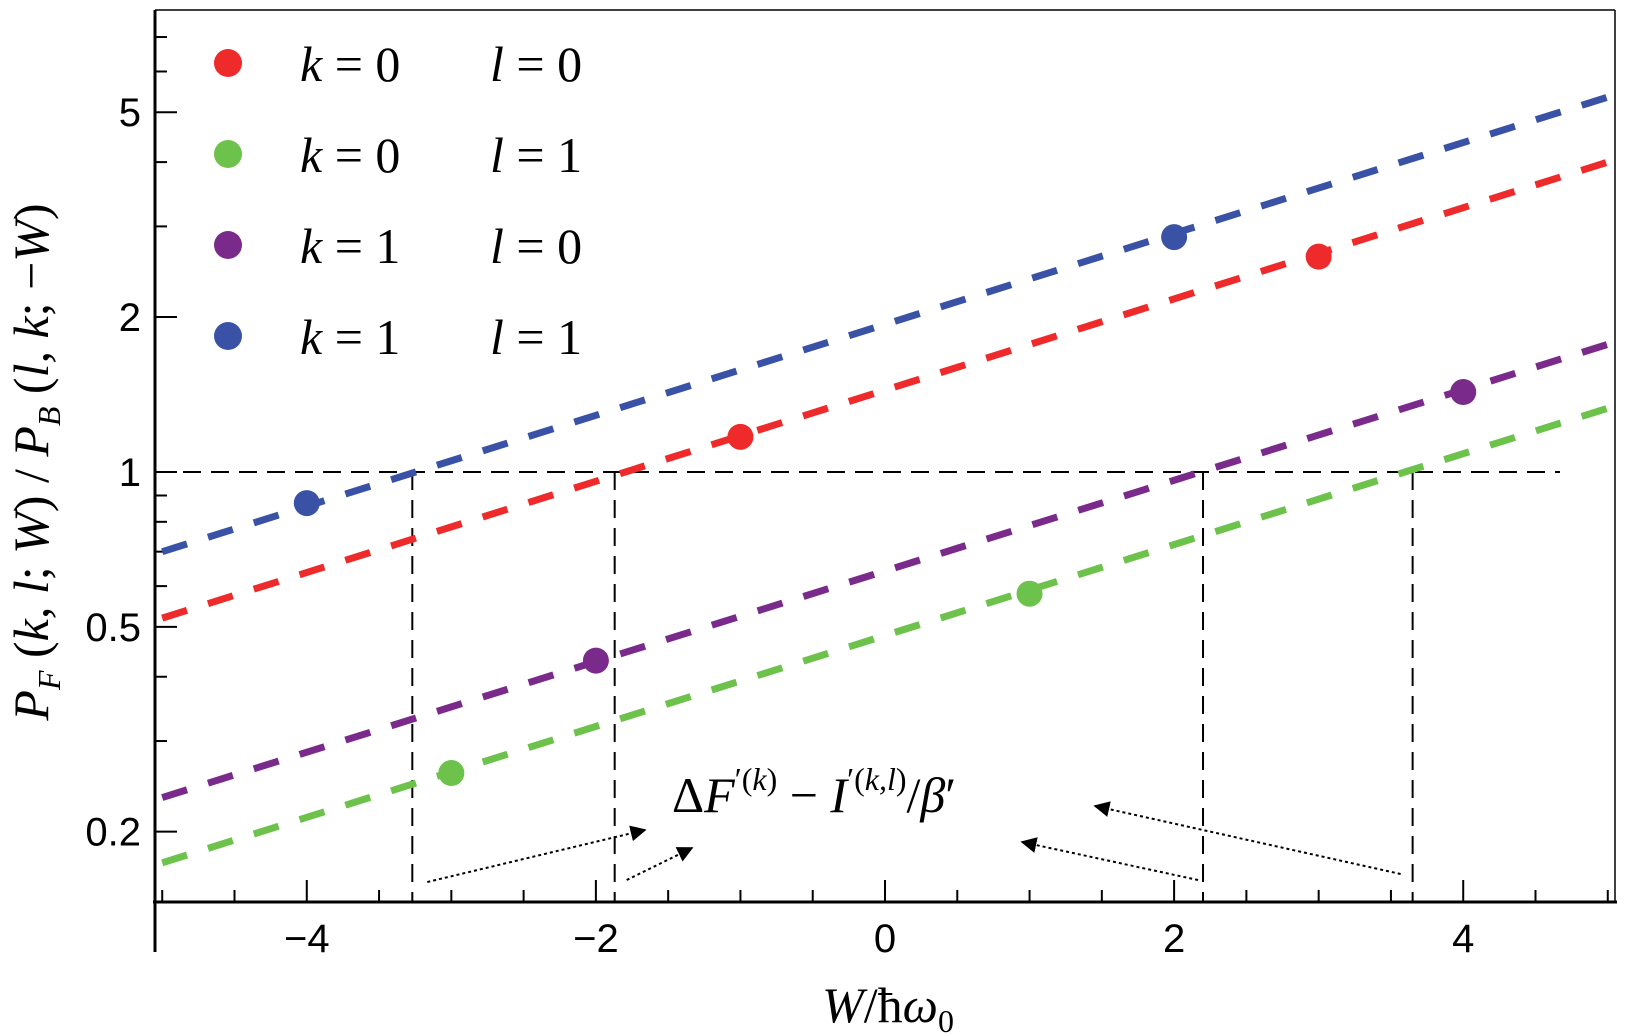 The image size is (1646, 1035). Describe the element at coordinates (398, 200) in the screenshot. I see `legend: k = 0 l = 0 k = 0 l = 1 k = 1 l = 0 k = 1 l = 1` at that location.